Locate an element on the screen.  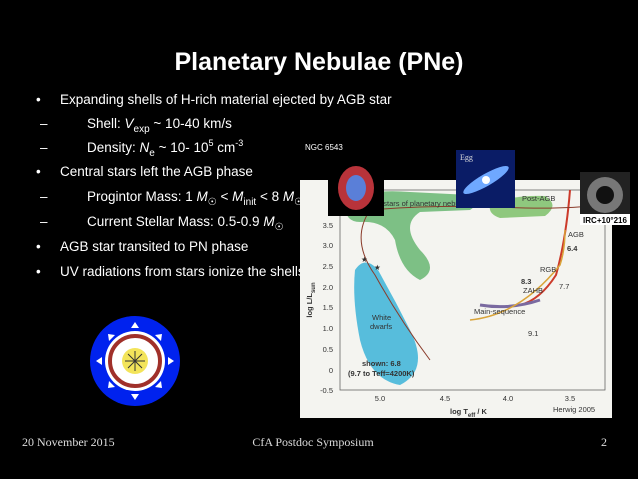
mass-label: 6.4 is located at coordinates (572, 248).